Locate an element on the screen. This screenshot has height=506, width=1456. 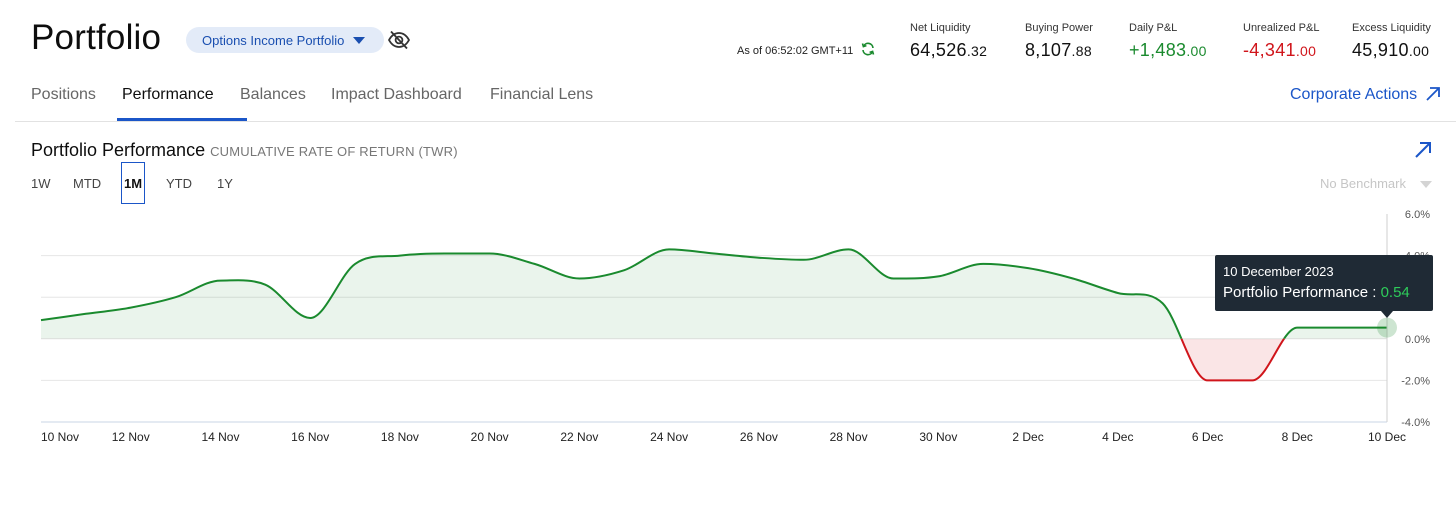
x-tick-label: 26 Nov is located at coordinates (759, 437).